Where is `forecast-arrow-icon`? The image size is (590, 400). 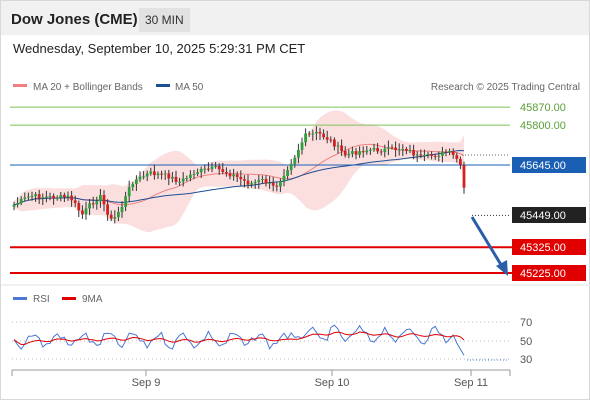 forecast-arrow-icon is located at coordinates (502, 268).